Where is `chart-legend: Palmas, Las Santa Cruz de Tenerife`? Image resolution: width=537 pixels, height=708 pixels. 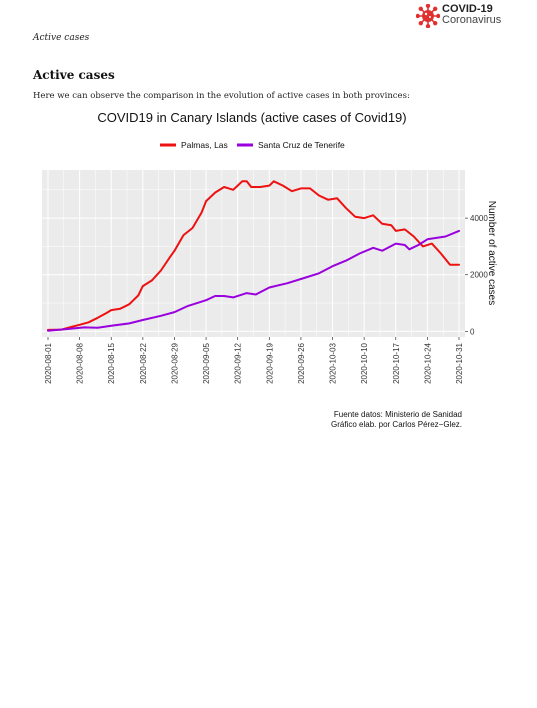 chart-legend: Palmas, Las Santa Cruz de Tenerife is located at coordinates (252, 145).